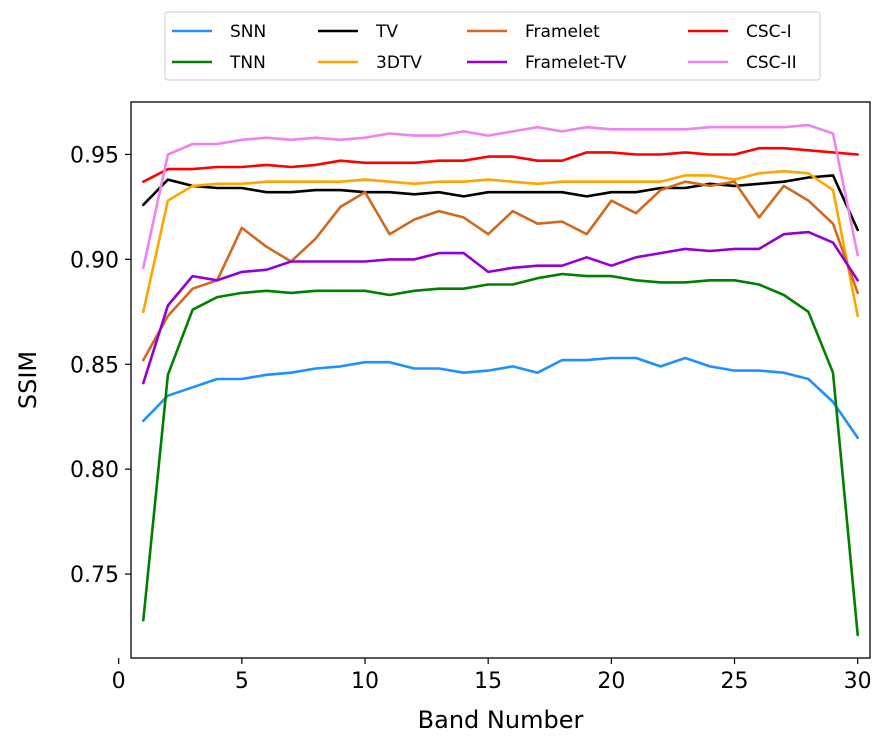 The image size is (886, 750). What do you see at coordinates (576, 63) in the screenshot?
I see `legend-label: Framelet-TV` at bounding box center [576, 63].